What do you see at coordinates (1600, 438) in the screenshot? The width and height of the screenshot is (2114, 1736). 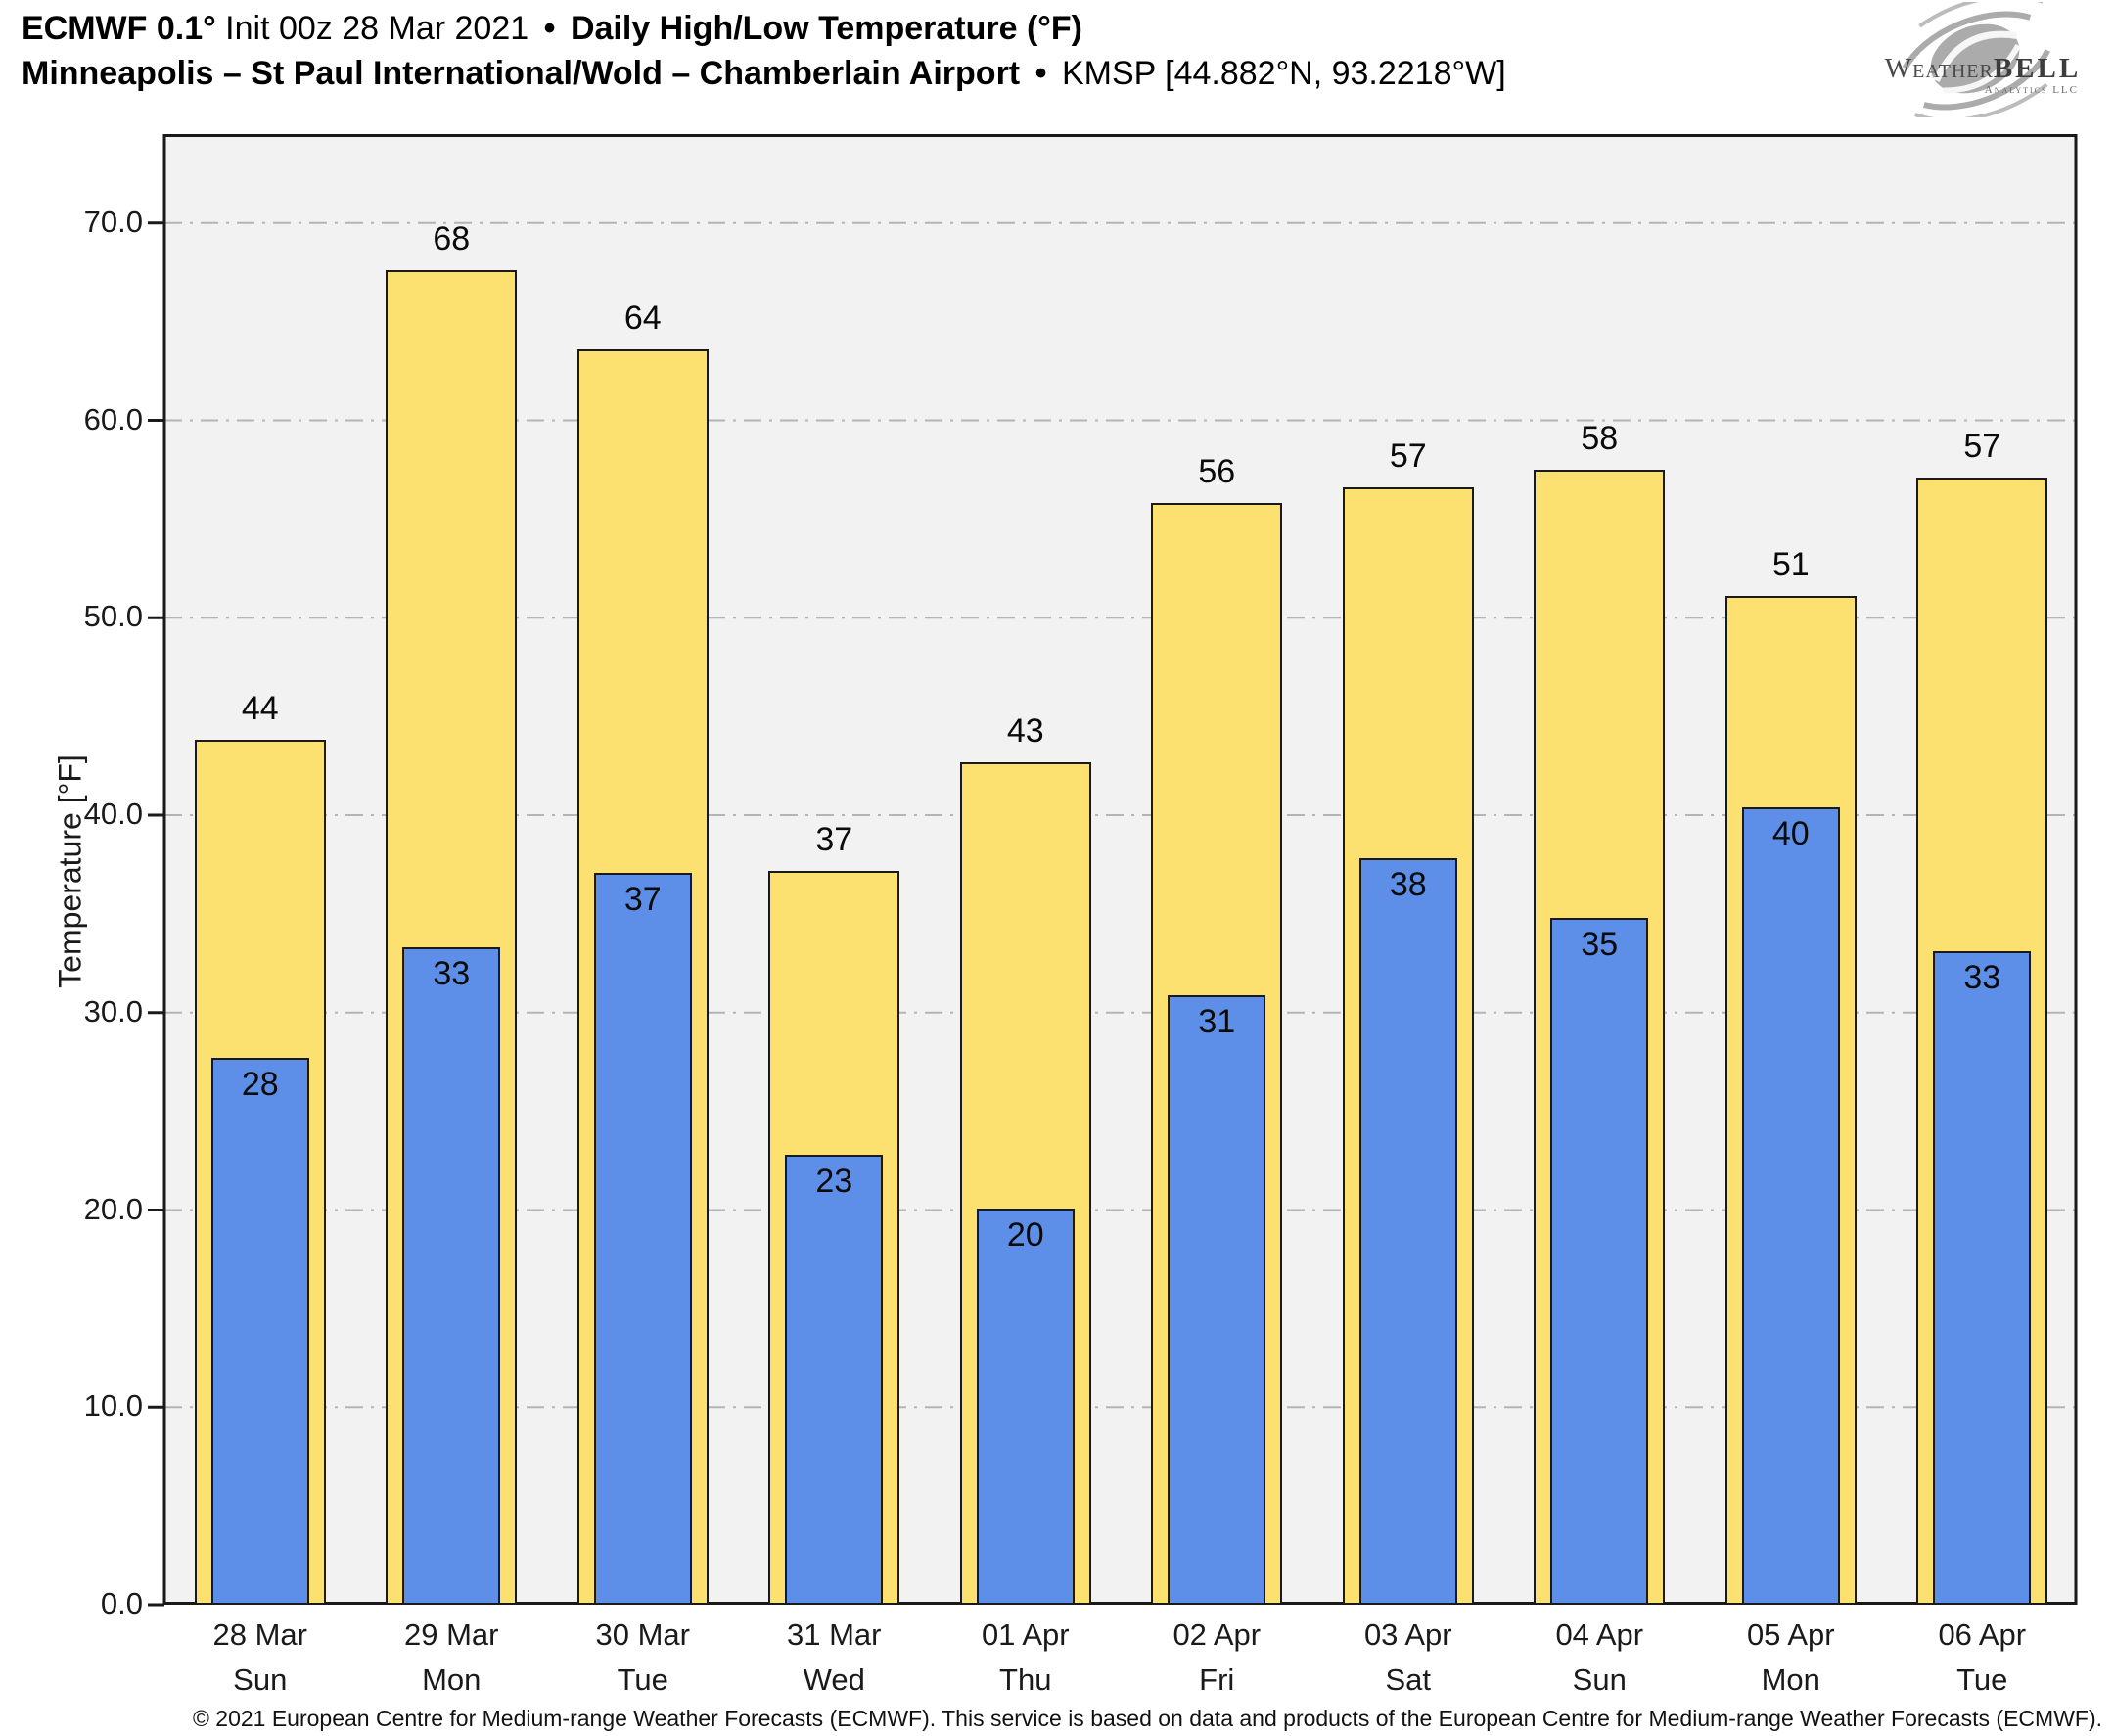 I see `high-value-label: 58` at bounding box center [1600, 438].